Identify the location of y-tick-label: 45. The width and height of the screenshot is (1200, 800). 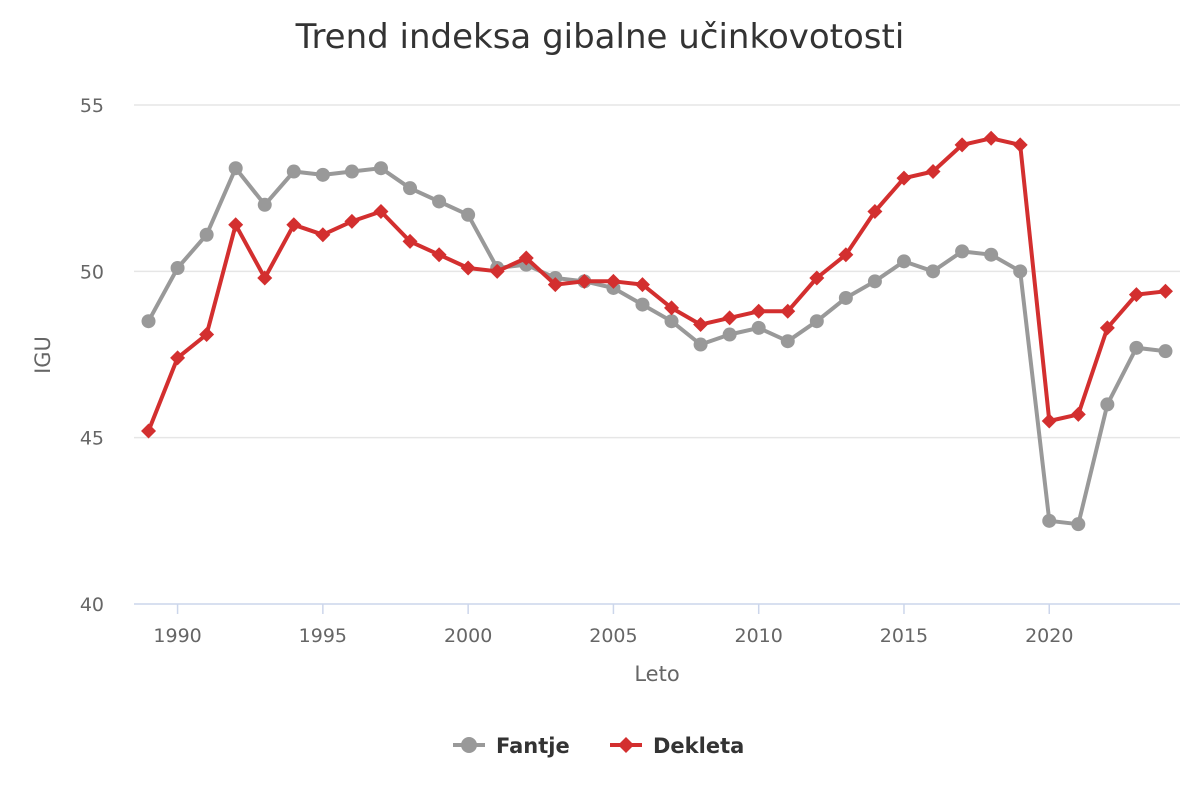
(92, 439).